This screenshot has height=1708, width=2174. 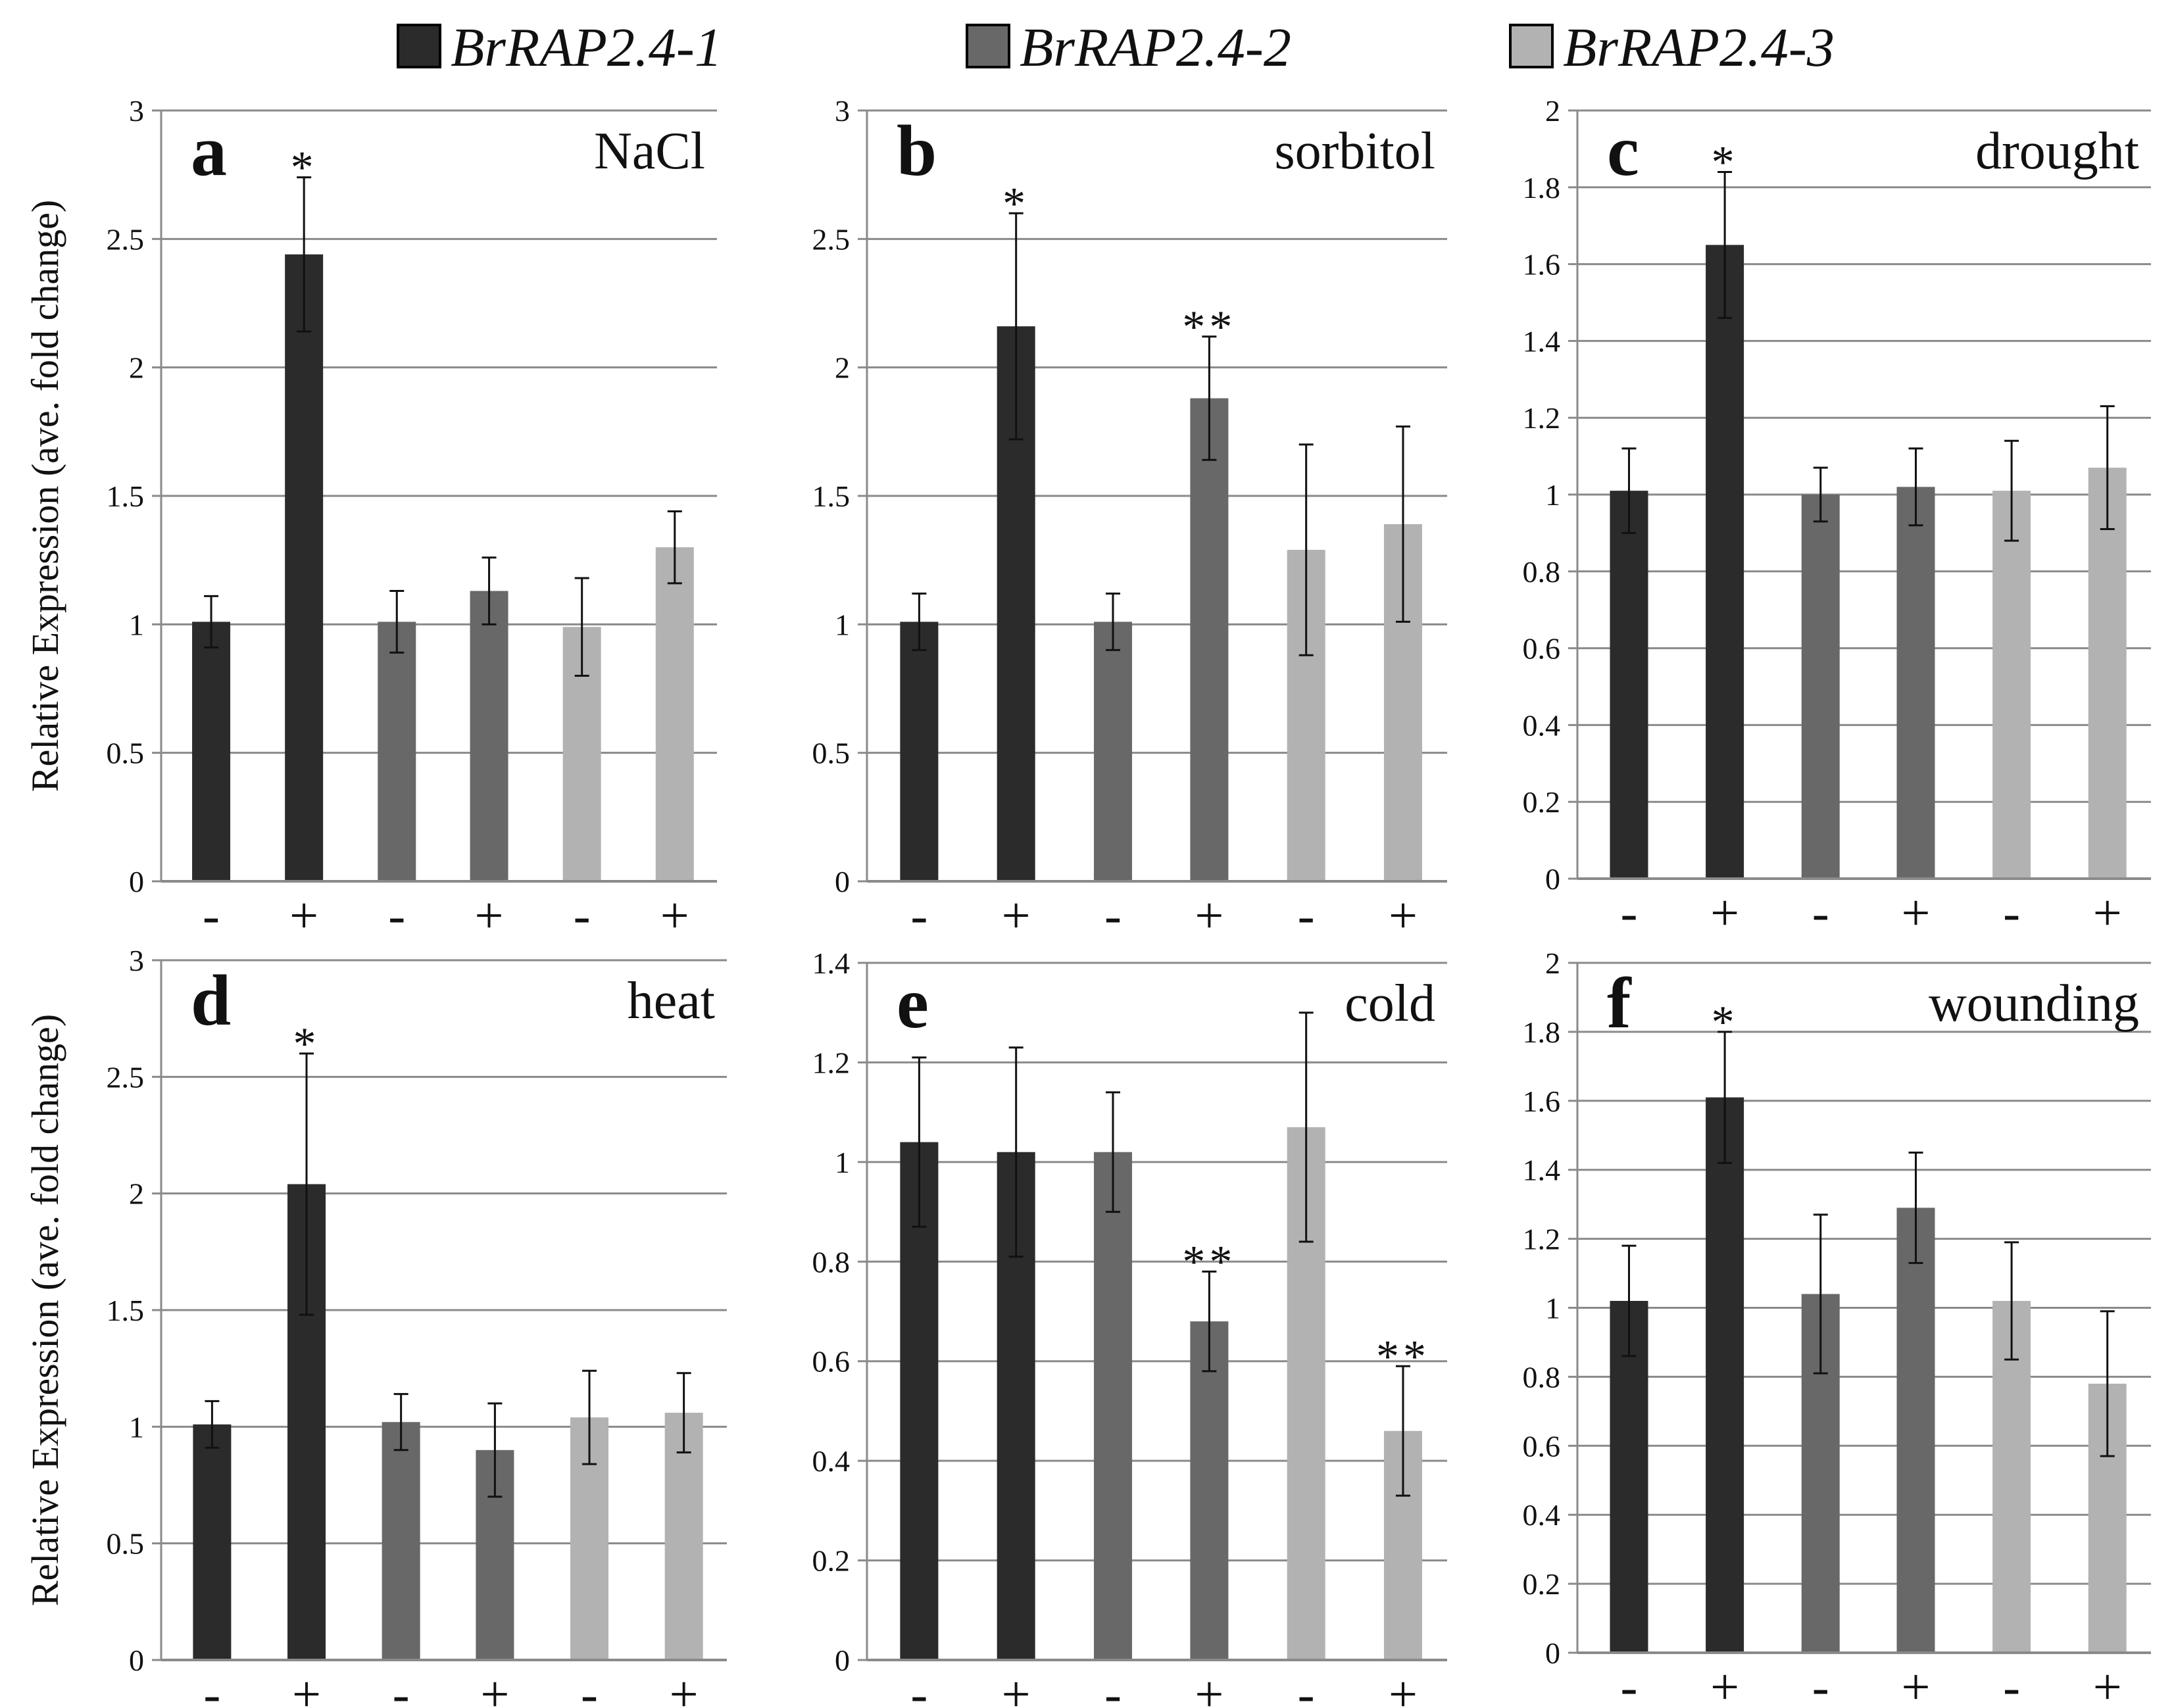 I want to click on x-tick-label-a-4: +, so click(x=489, y=915).